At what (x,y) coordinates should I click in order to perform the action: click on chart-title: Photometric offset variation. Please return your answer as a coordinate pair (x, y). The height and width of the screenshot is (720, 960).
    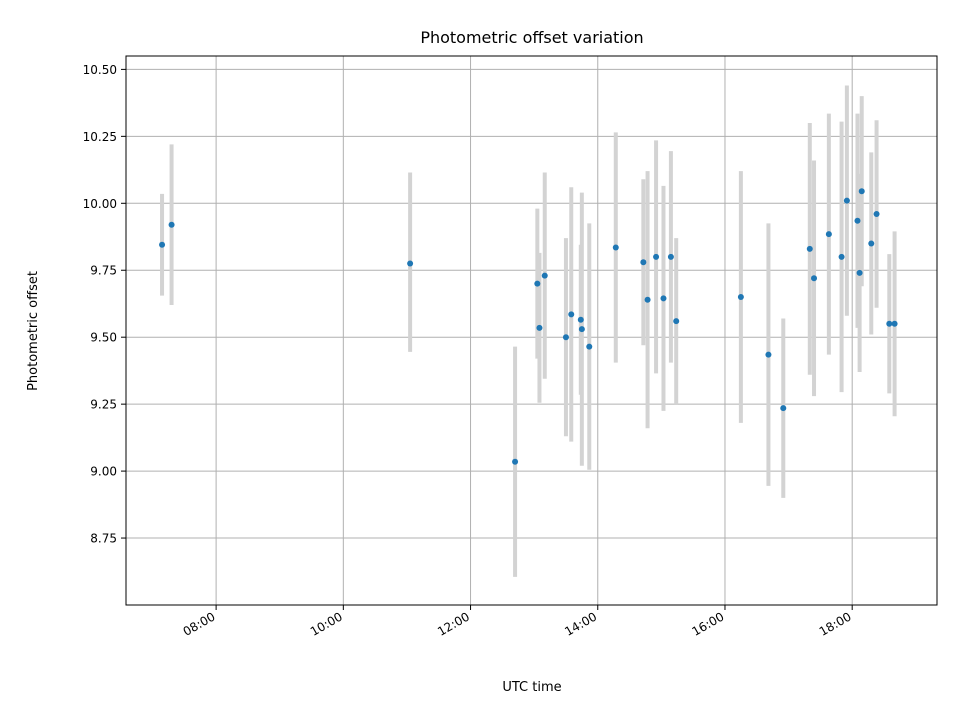
    Looking at the image, I should click on (531, 37).